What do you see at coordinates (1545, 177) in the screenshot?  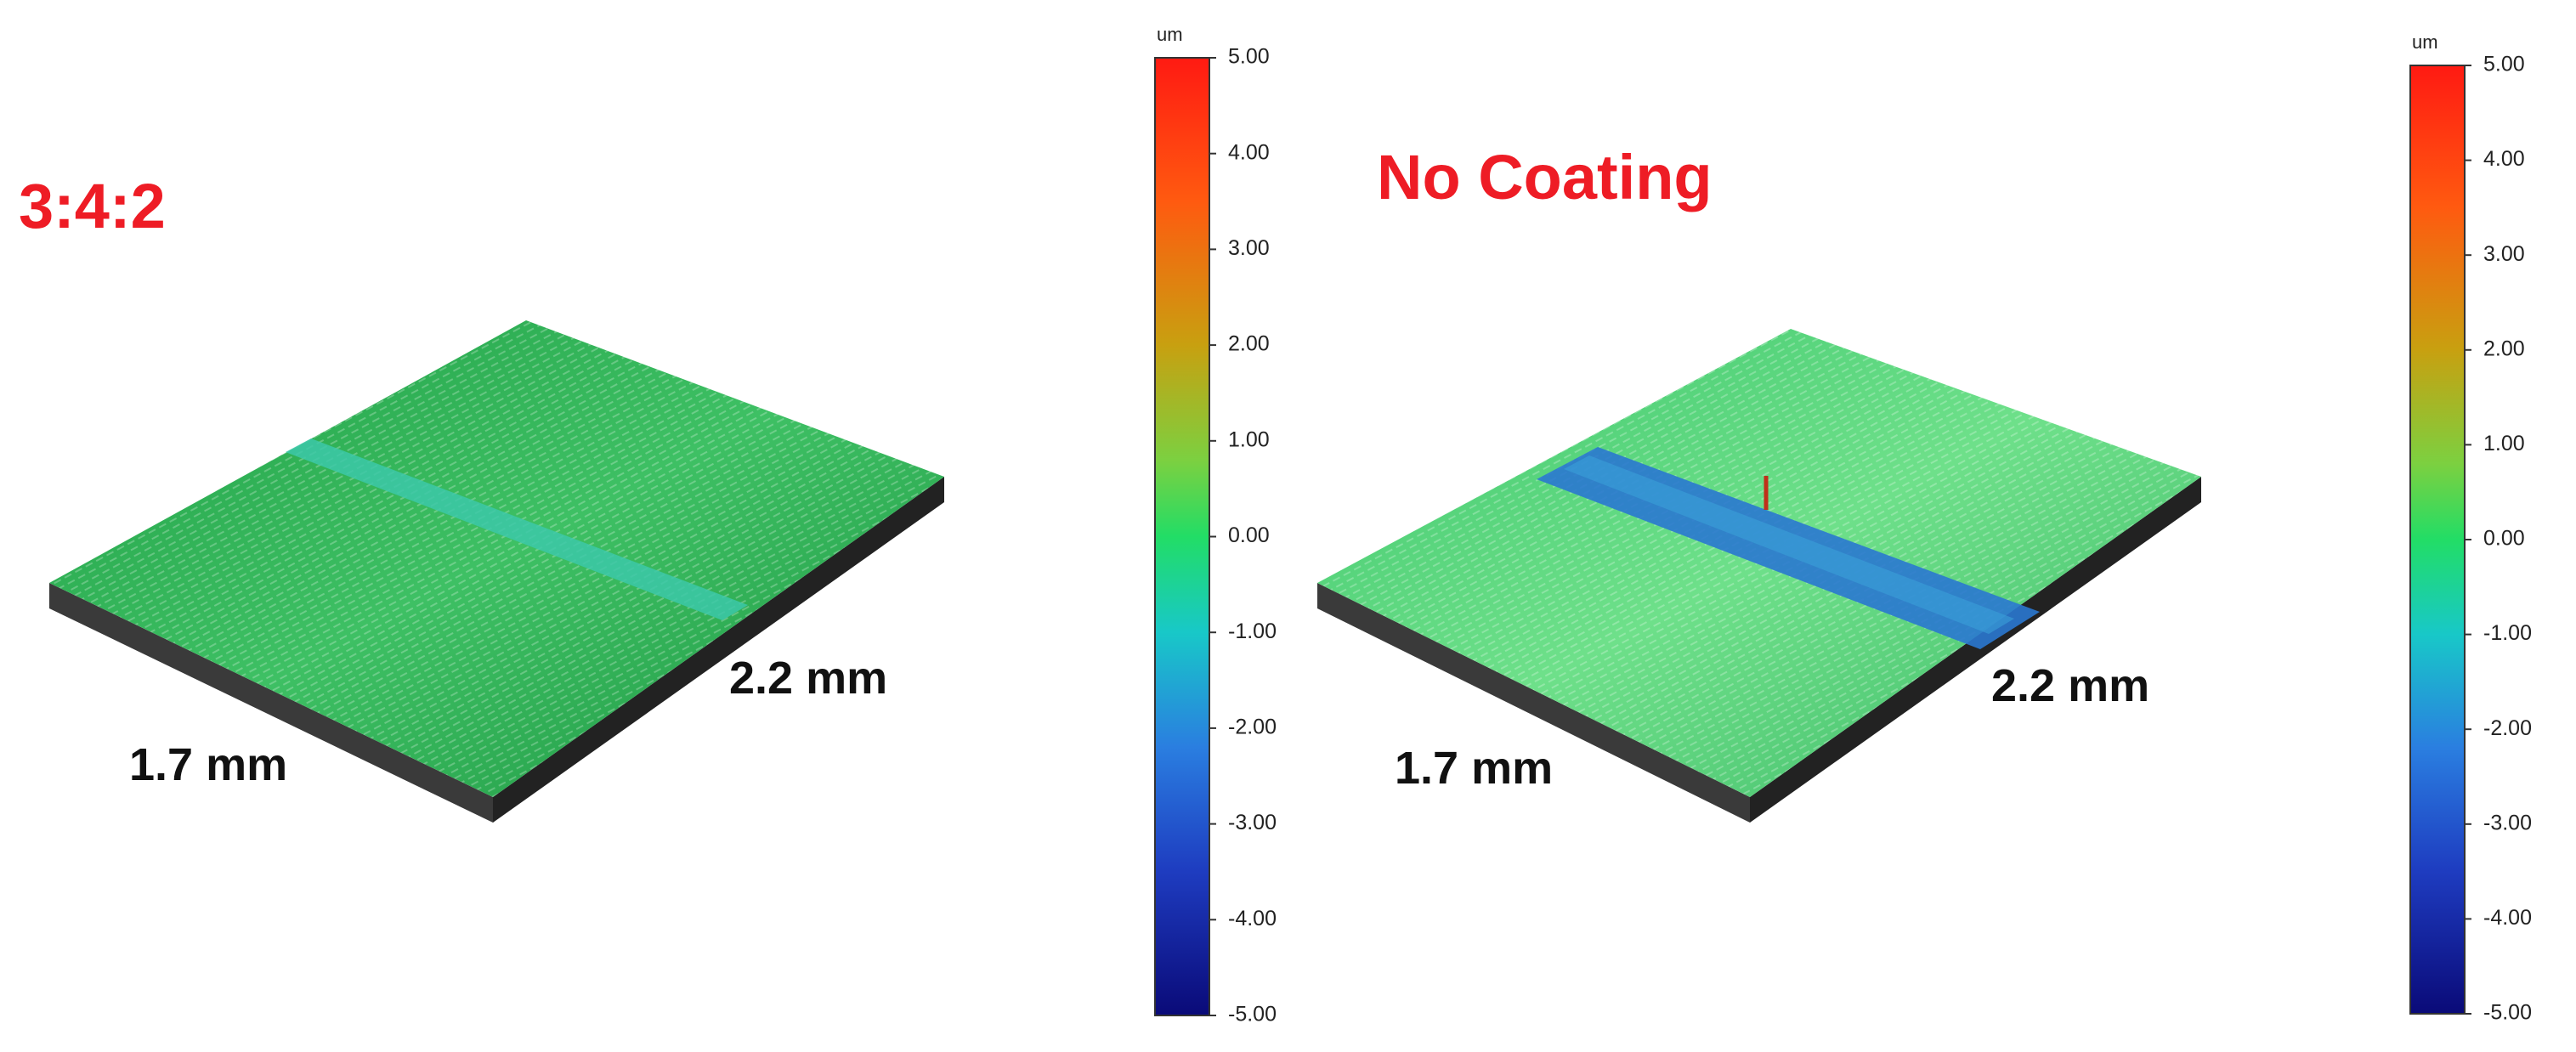 I see `panel-title: No Coating` at bounding box center [1545, 177].